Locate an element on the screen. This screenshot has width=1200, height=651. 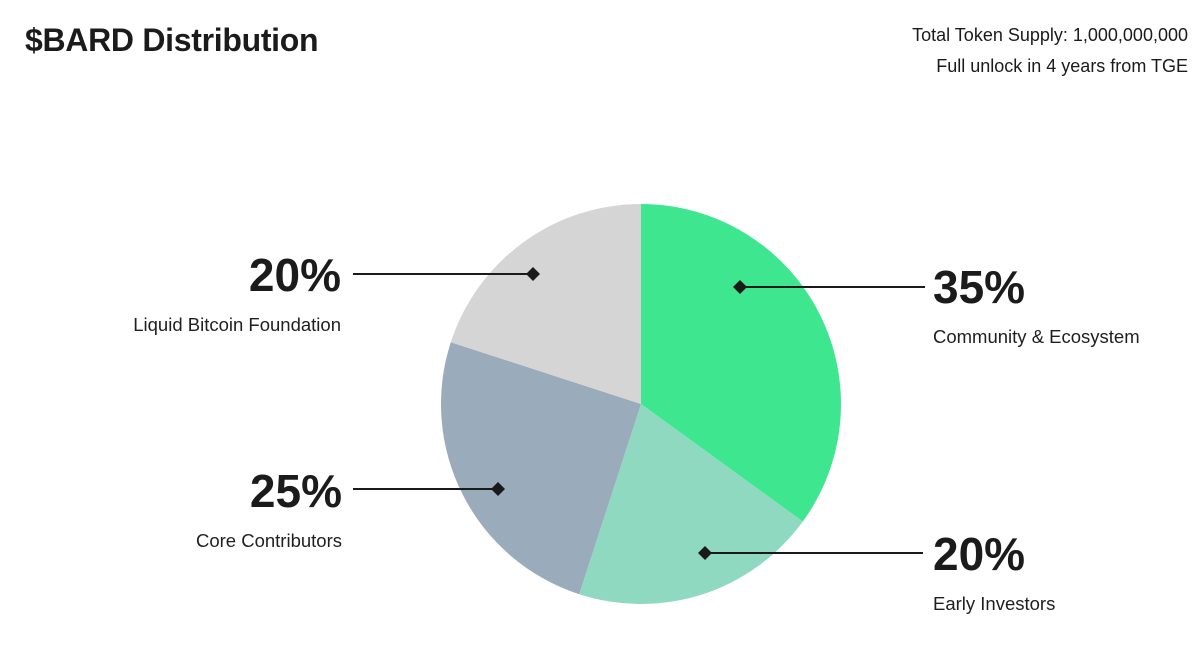
callout-early-investors: 20% Early Investors is located at coordinates (994, 573).